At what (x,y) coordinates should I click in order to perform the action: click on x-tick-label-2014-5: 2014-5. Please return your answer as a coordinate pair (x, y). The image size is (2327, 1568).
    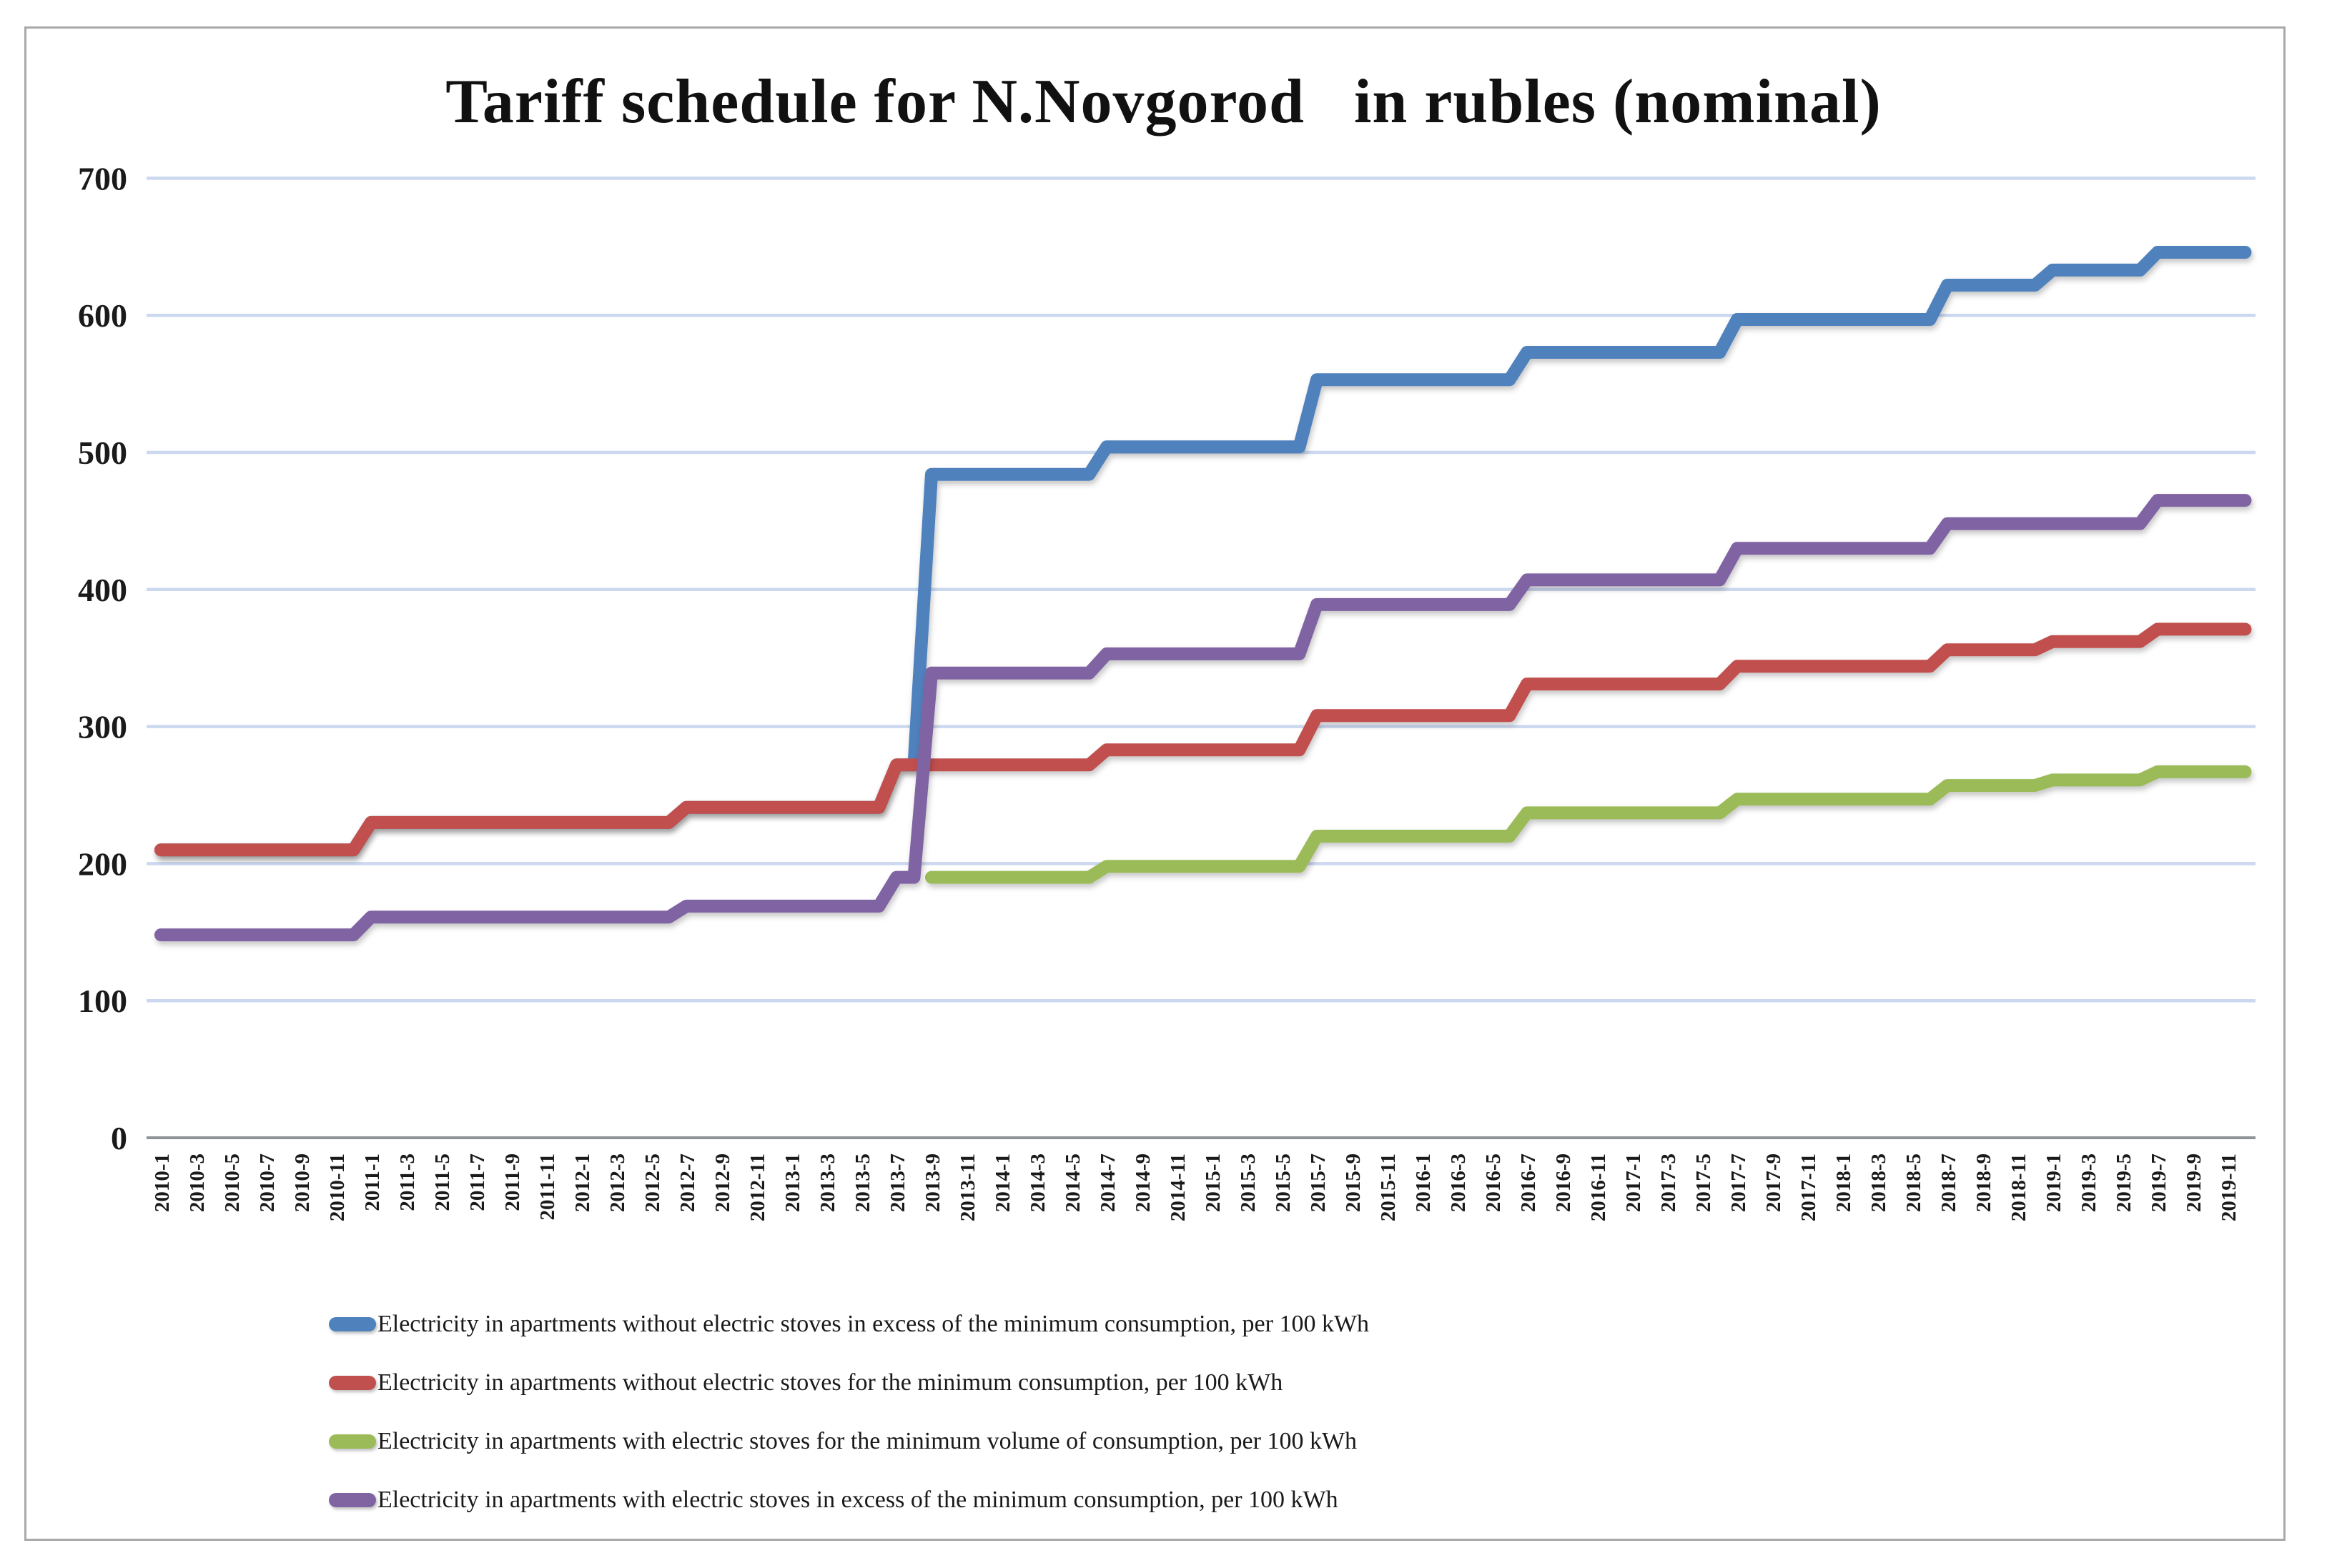
    Looking at the image, I should click on (1073, 1182).